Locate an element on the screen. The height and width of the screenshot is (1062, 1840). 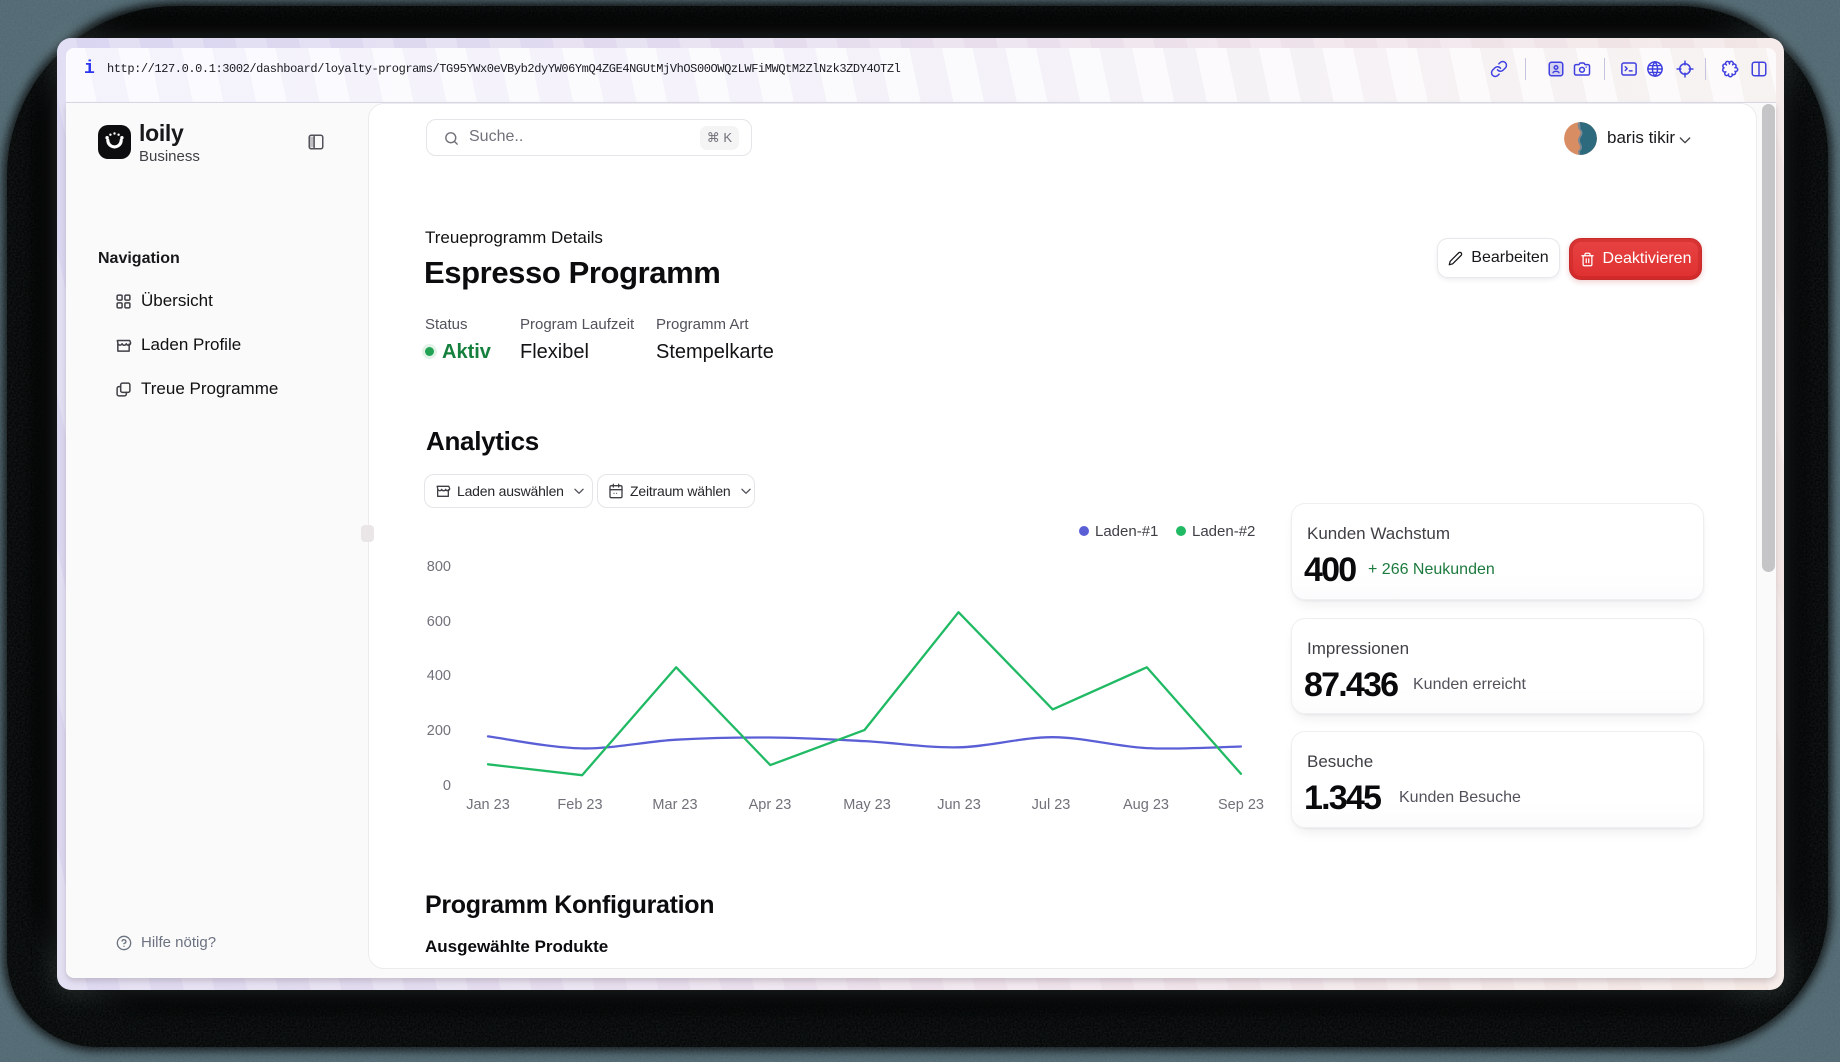
svg-text: Mar 23 is located at coordinates (674, 805).